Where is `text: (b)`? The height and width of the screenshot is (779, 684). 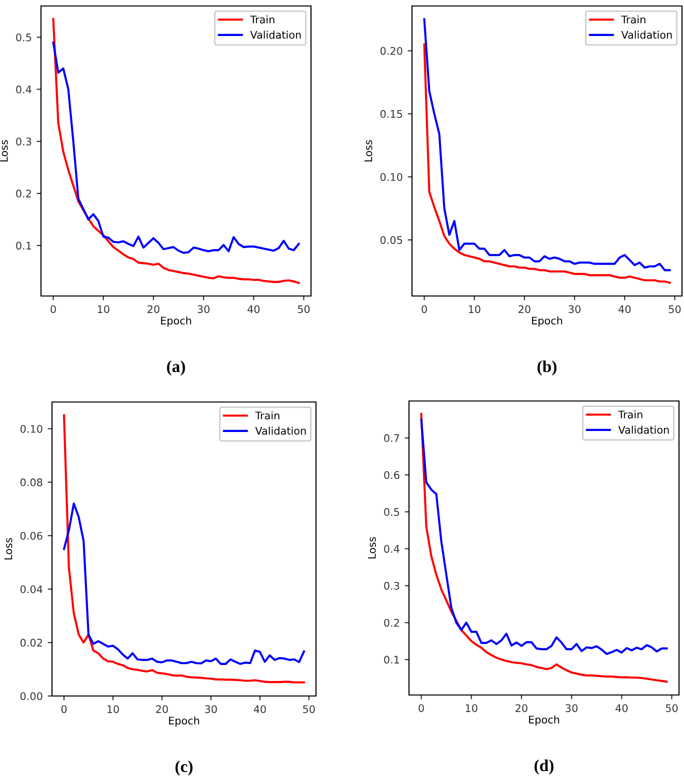
text: (b) is located at coordinates (547, 368).